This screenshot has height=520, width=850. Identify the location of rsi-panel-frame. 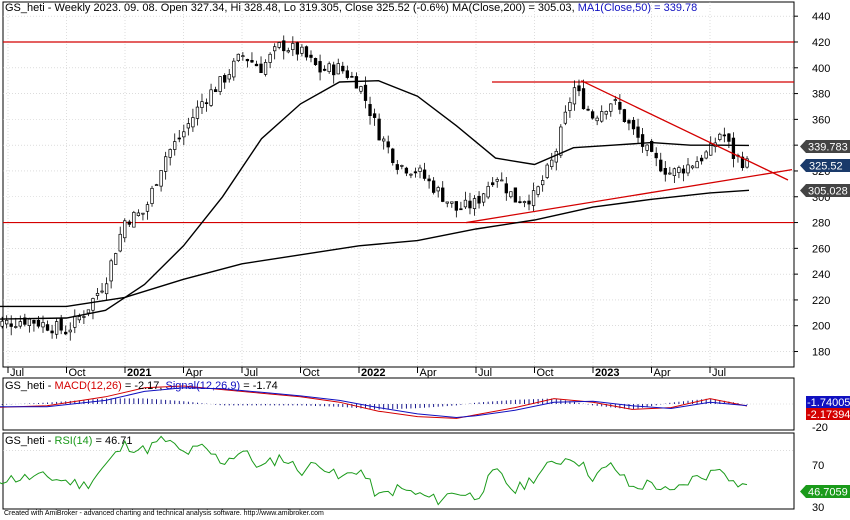
(398, 471).